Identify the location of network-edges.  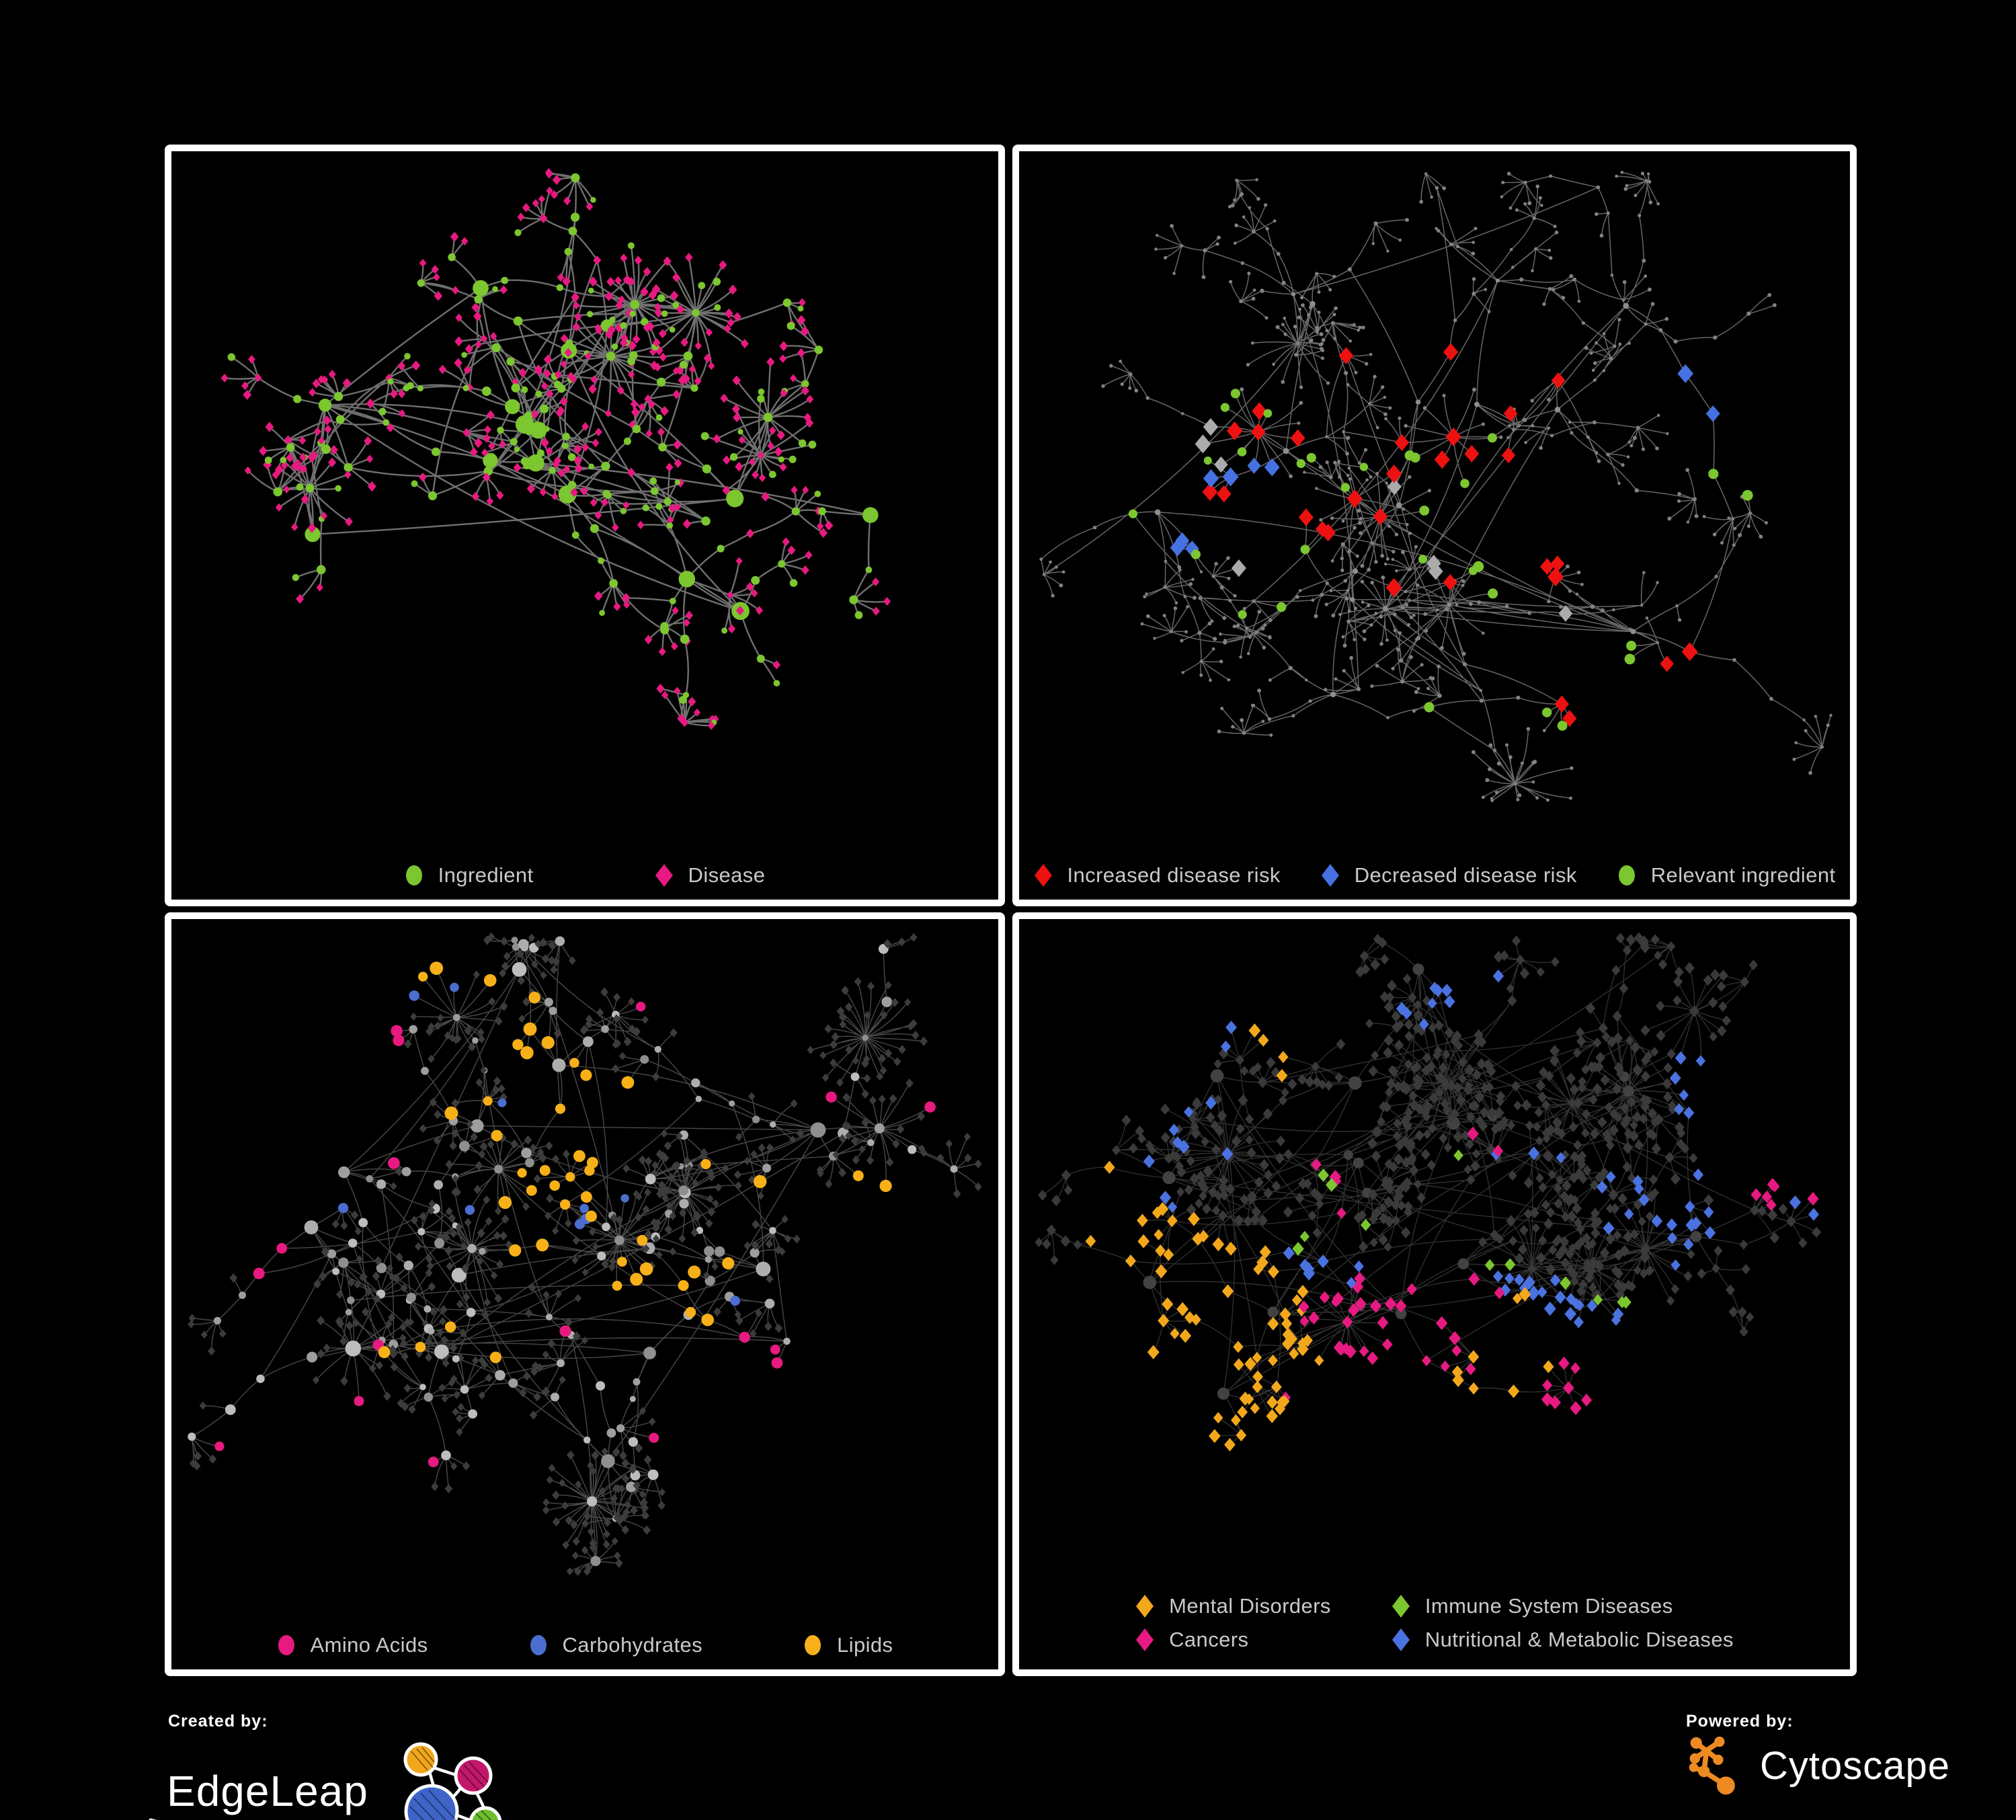
(1436, 486).